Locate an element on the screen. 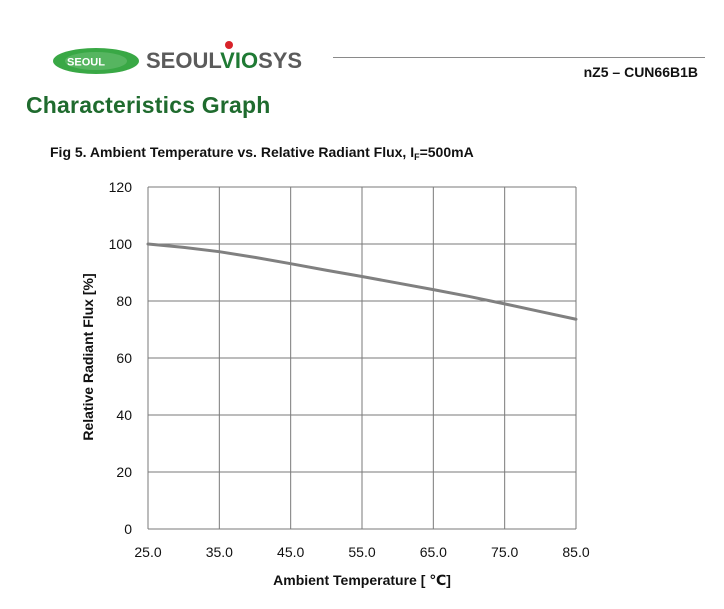  logo-star-icon is located at coordinates (229, 45).